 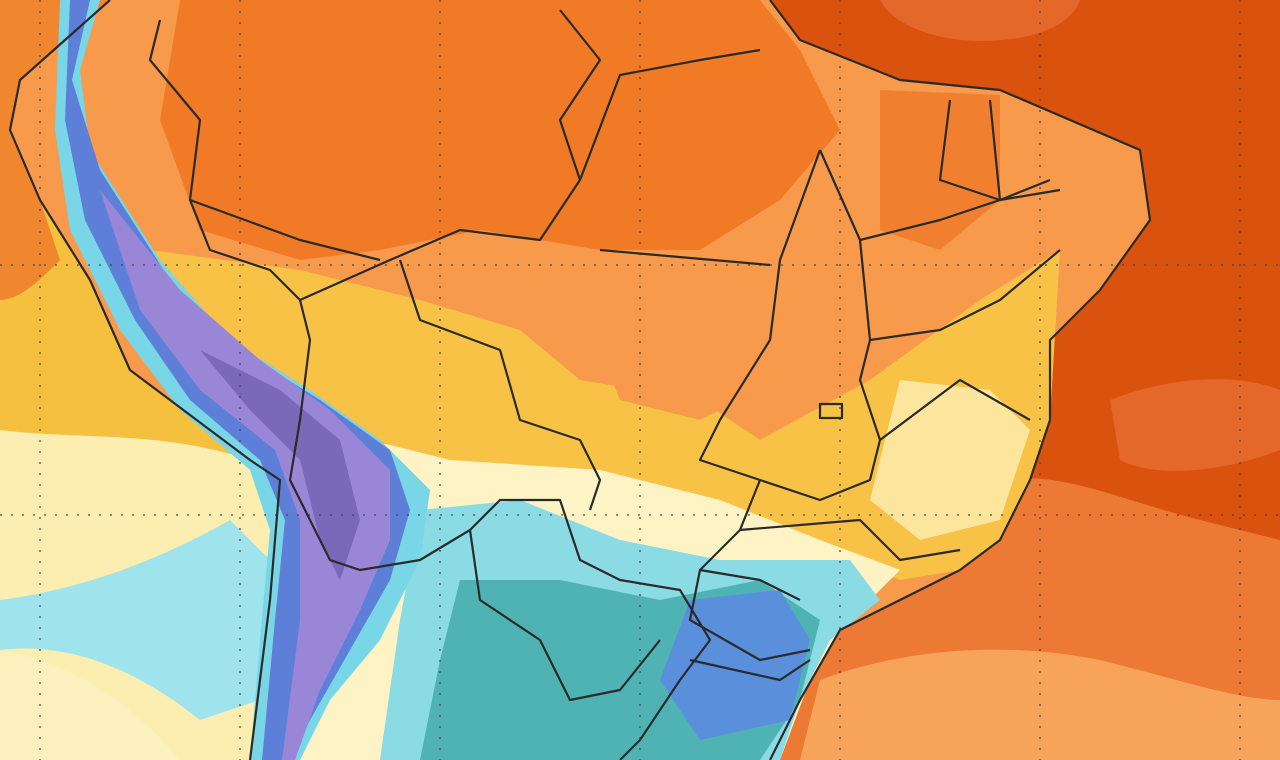 What do you see at coordinates (375, 155) in the screenshot?
I see `brazil-north-border` at bounding box center [375, 155].